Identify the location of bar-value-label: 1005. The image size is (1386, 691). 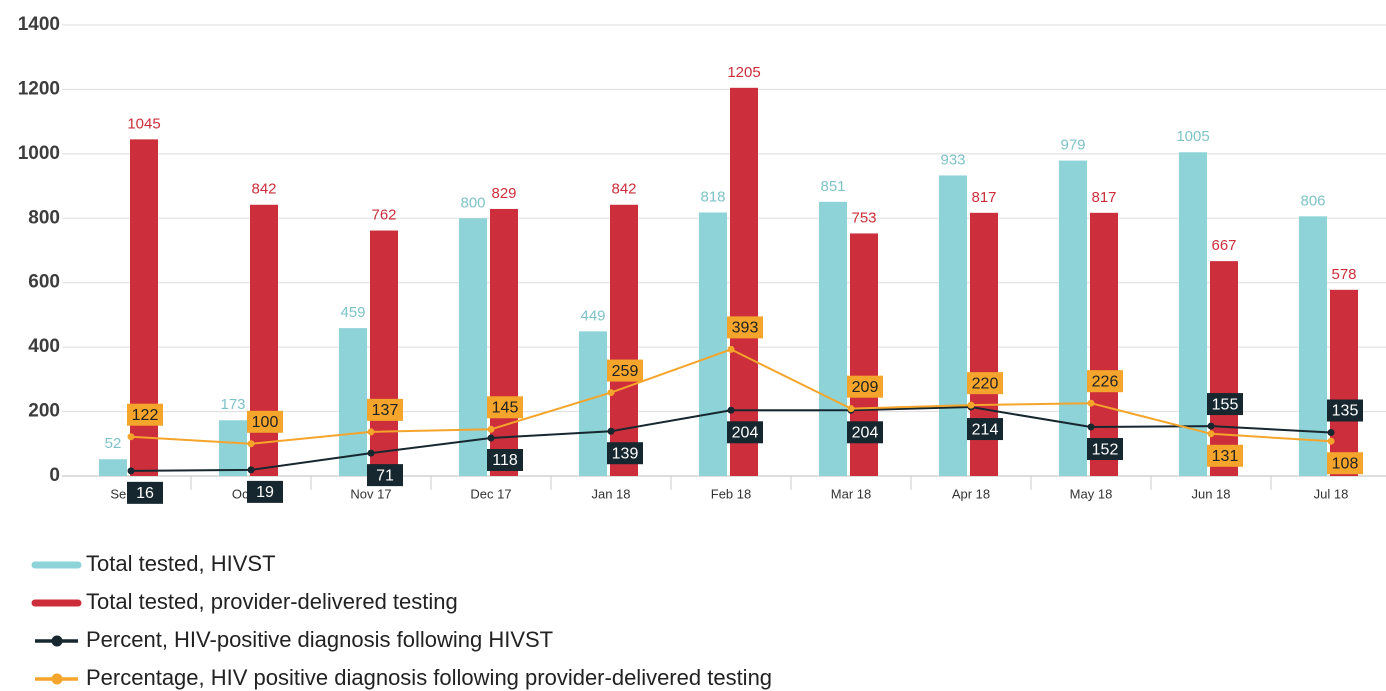
(1192, 136).